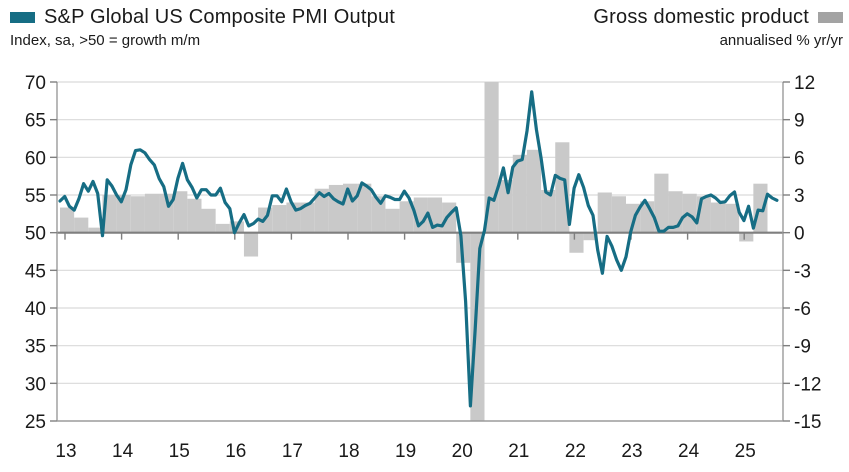 This screenshot has height=472, width=849. Describe the element at coordinates (35, 422) in the screenshot. I see `left-axis-label: 25` at that location.